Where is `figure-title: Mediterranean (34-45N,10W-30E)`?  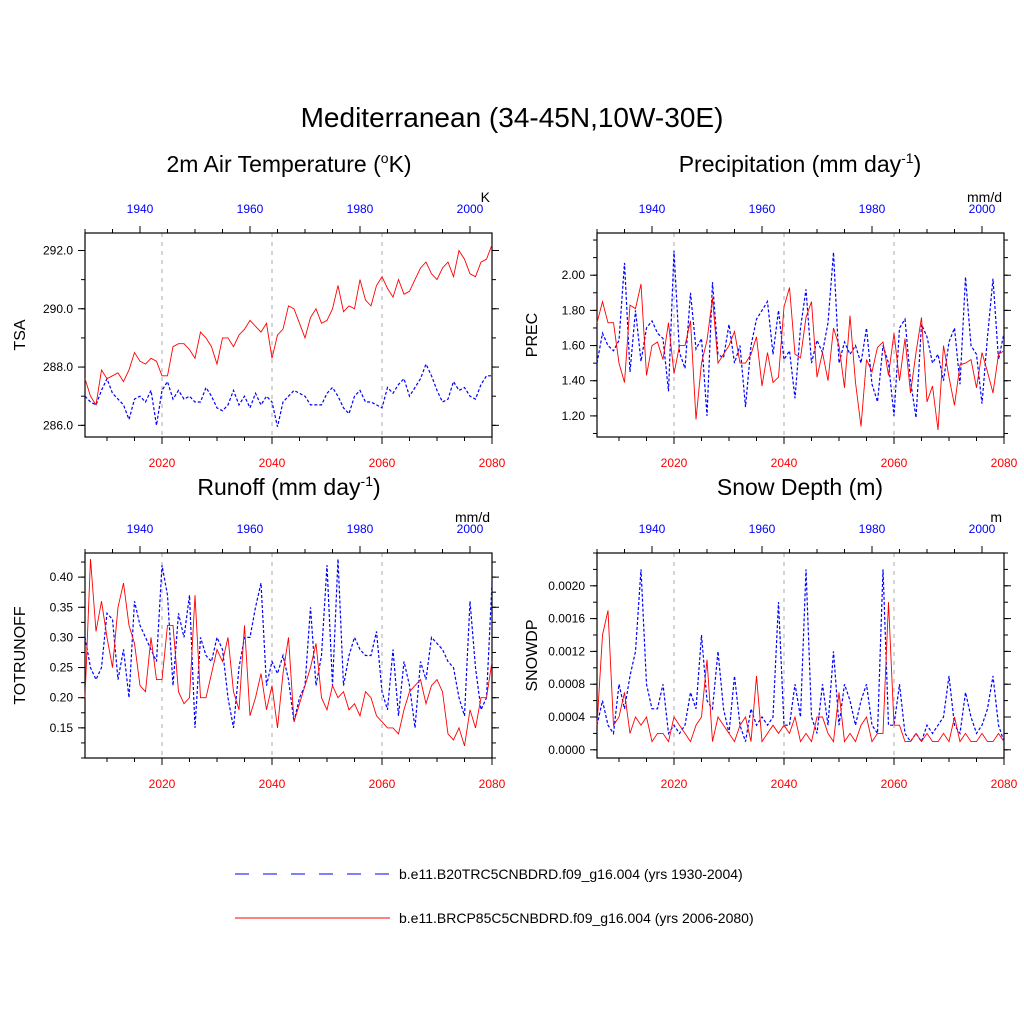
figure-title: Mediterranean (34-45N,10W-30E) is located at coordinates (512, 117).